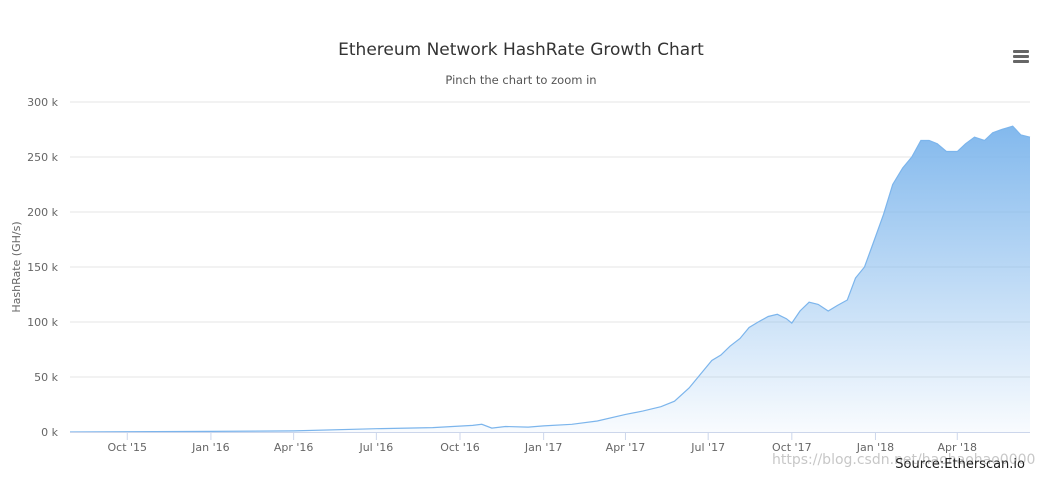 This screenshot has height=478, width=1042. I want to click on y-tick-label: 0 k, so click(49, 432).